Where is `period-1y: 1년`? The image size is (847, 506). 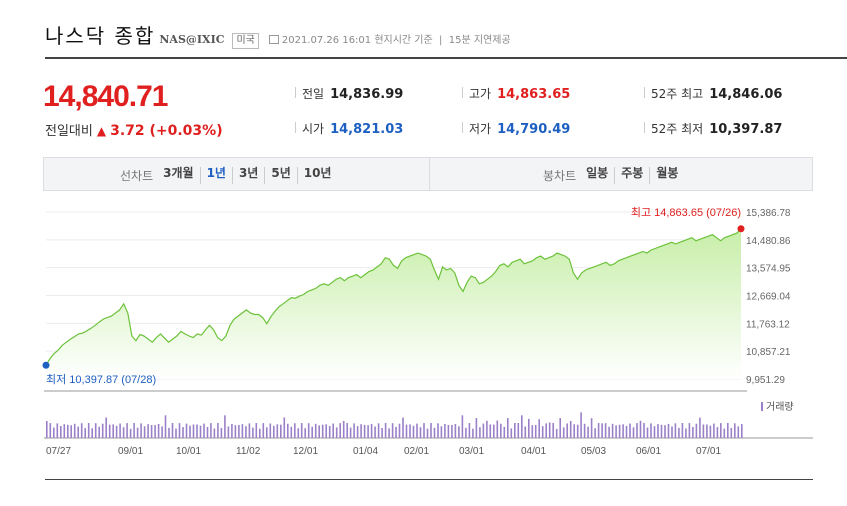
period-1y: 1년 is located at coordinates (215, 175).